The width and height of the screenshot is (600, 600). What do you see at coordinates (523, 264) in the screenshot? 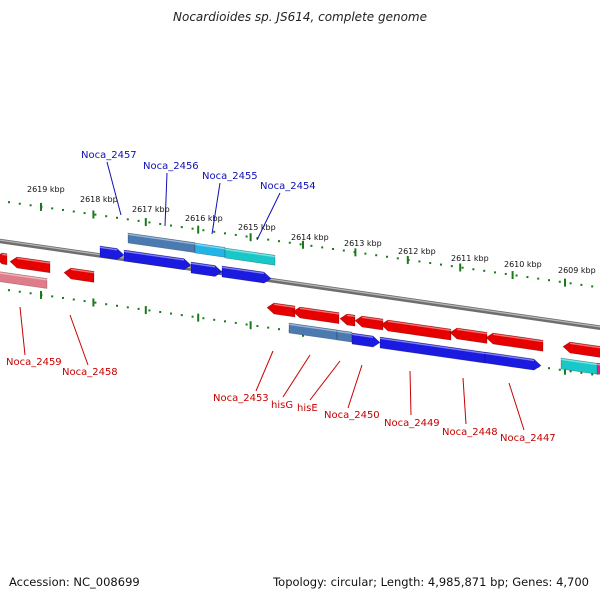
I see `kbp-label: 2610 kbp` at bounding box center [523, 264].